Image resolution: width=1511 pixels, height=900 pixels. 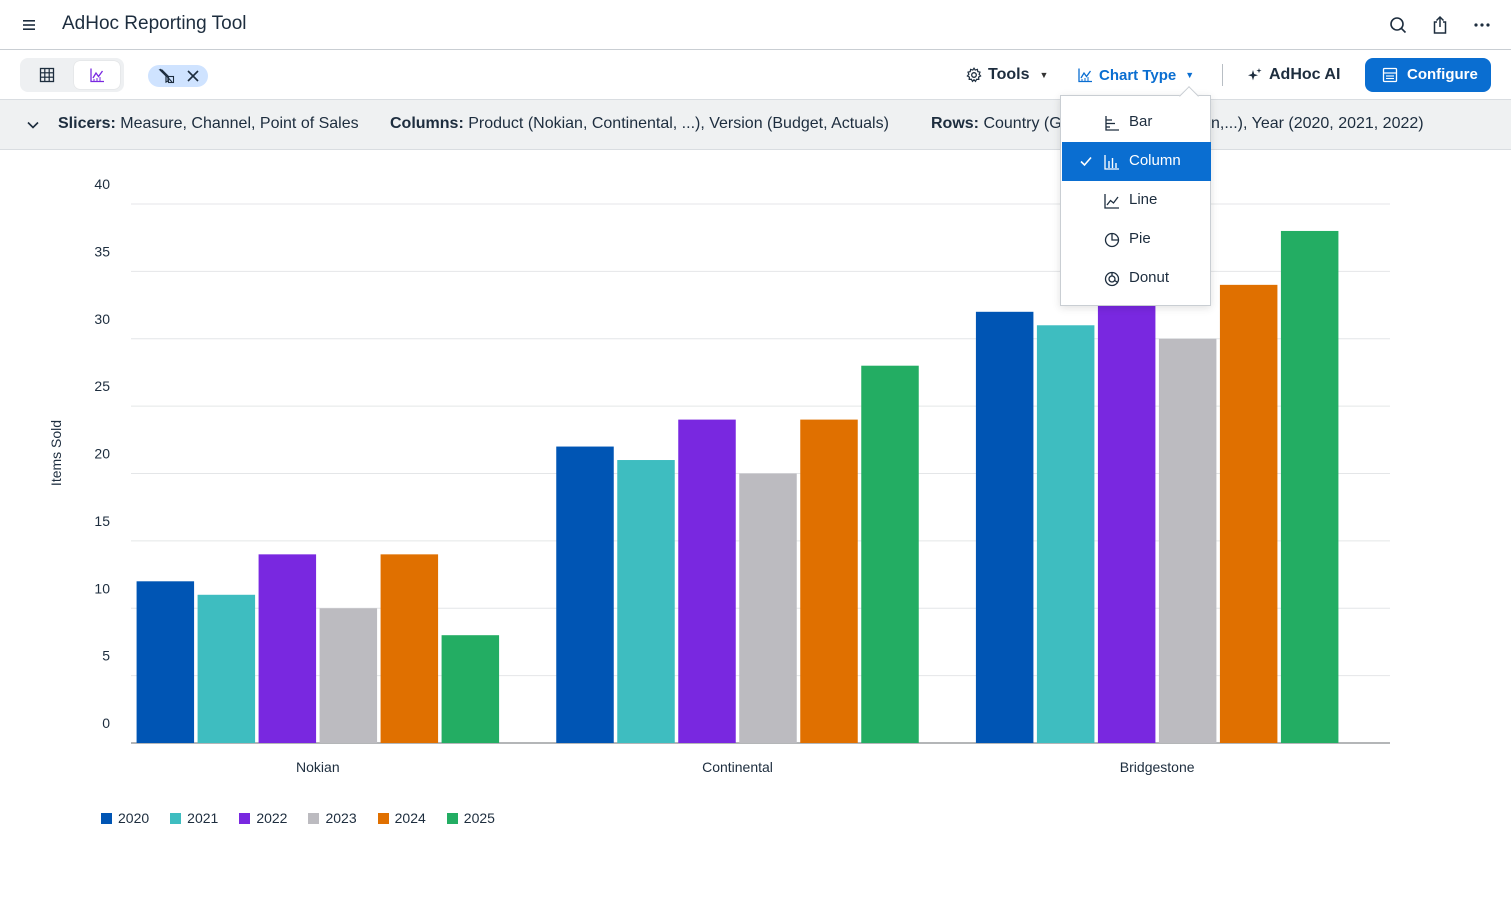 I want to click on rows-key: Rows:, so click(x=955, y=123).